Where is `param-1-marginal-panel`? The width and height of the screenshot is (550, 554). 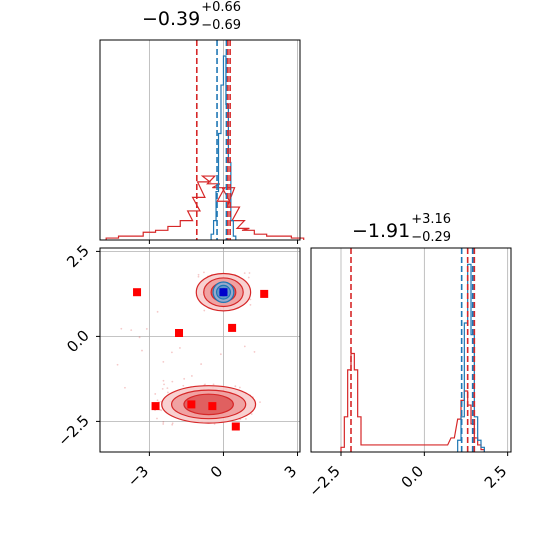 param-1-marginal-panel is located at coordinates (202, 141).